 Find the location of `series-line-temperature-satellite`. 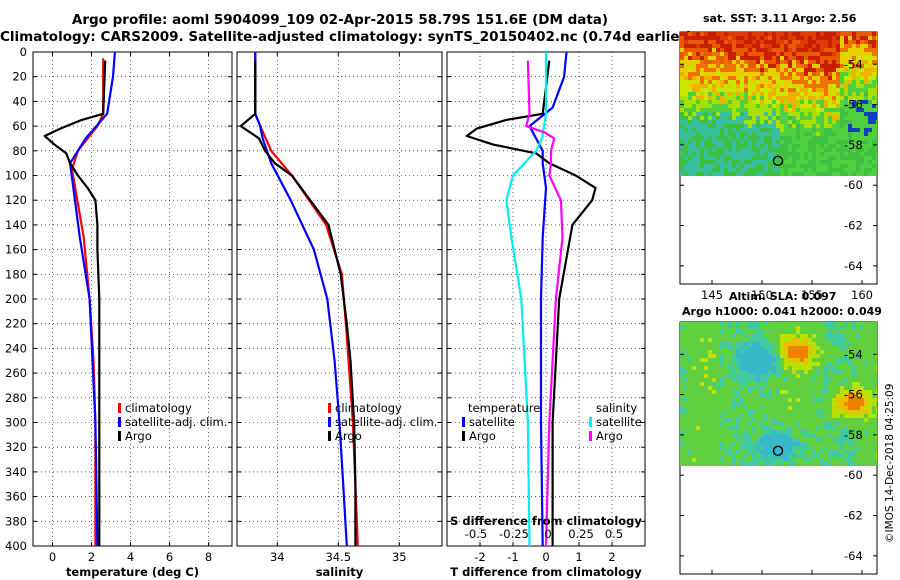

series-line-temperature-satellite is located at coordinates (548, 299).